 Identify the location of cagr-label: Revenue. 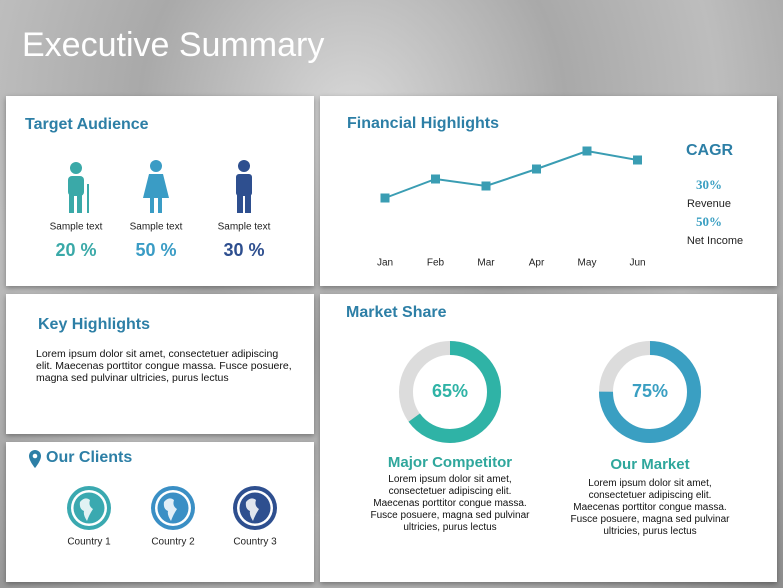
(709, 204).